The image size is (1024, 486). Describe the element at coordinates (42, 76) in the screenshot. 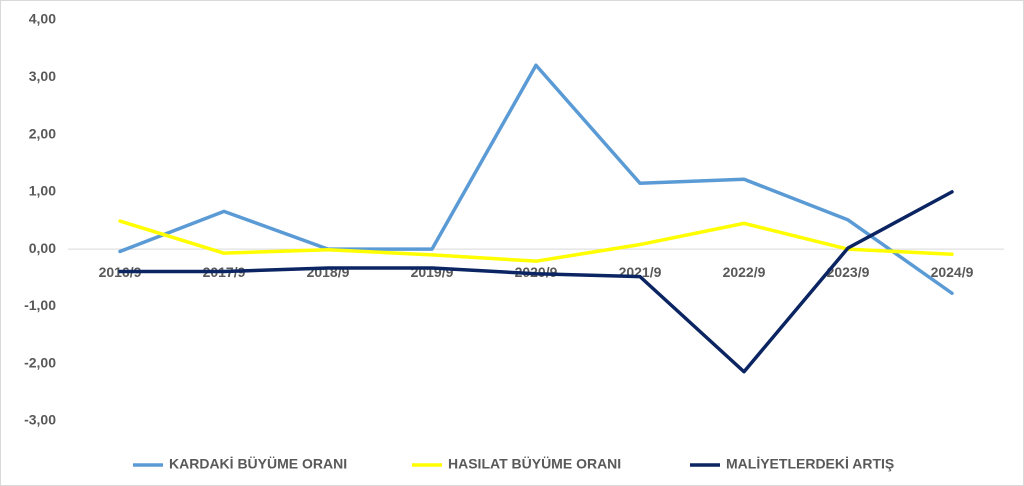

I see `y-tick-label: 3,00` at that location.